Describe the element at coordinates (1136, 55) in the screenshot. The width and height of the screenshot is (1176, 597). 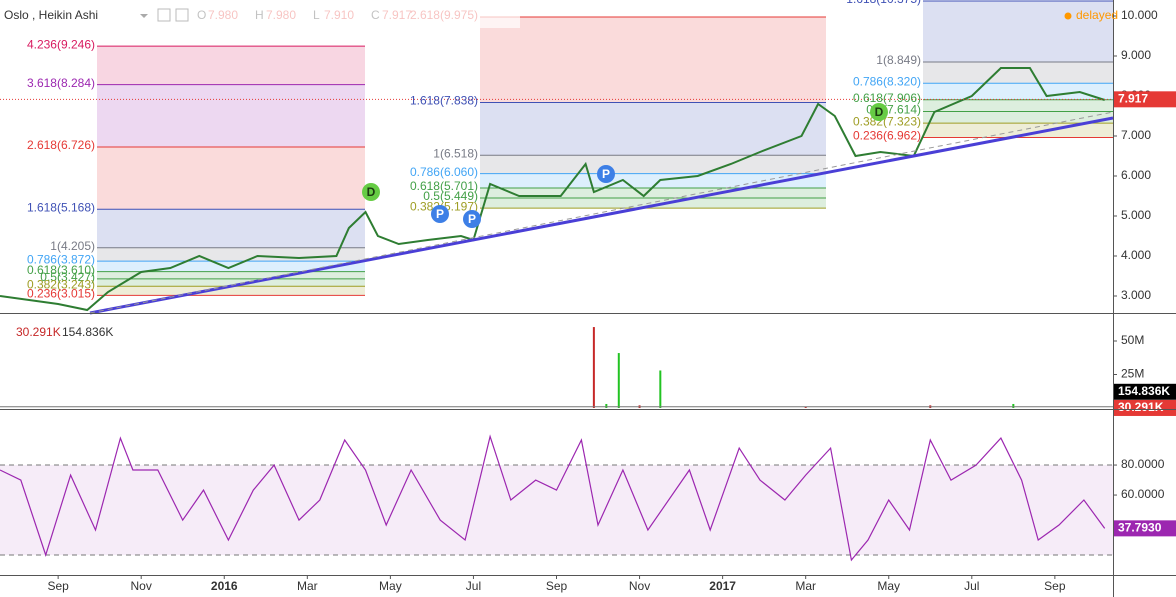
I see `y-tick-label: 9.000` at that location.